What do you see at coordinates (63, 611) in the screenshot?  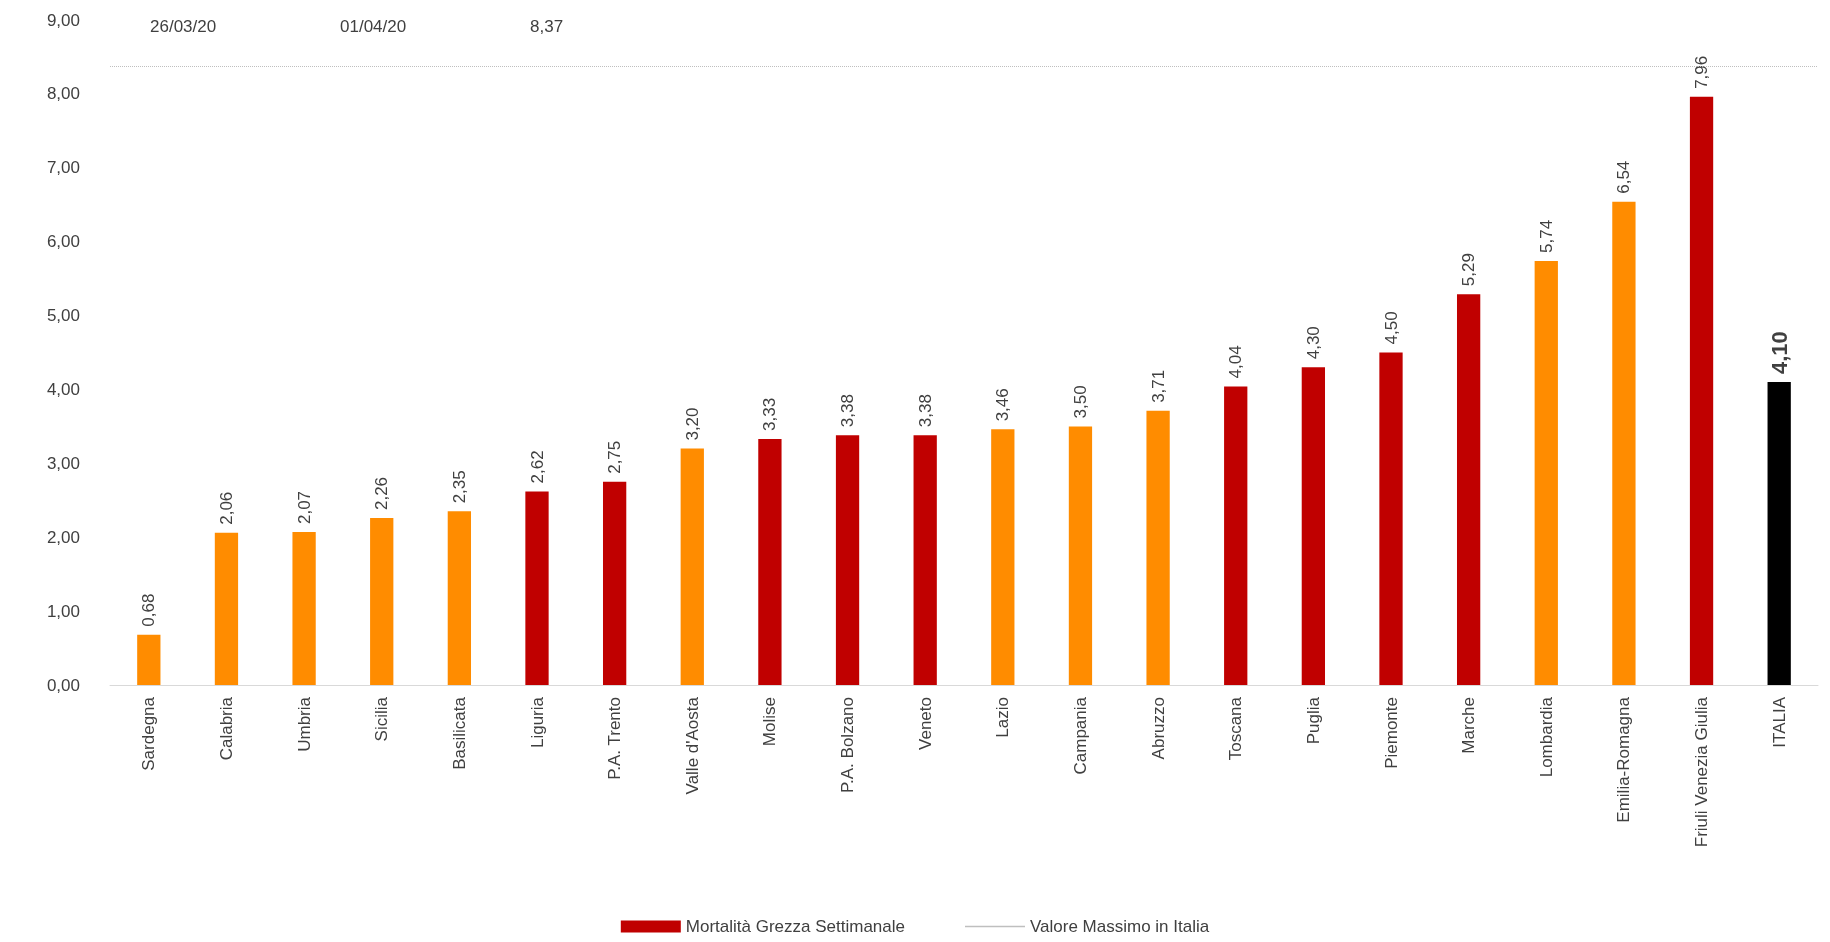 I see `y-tick-label: 1,00` at bounding box center [63, 611].